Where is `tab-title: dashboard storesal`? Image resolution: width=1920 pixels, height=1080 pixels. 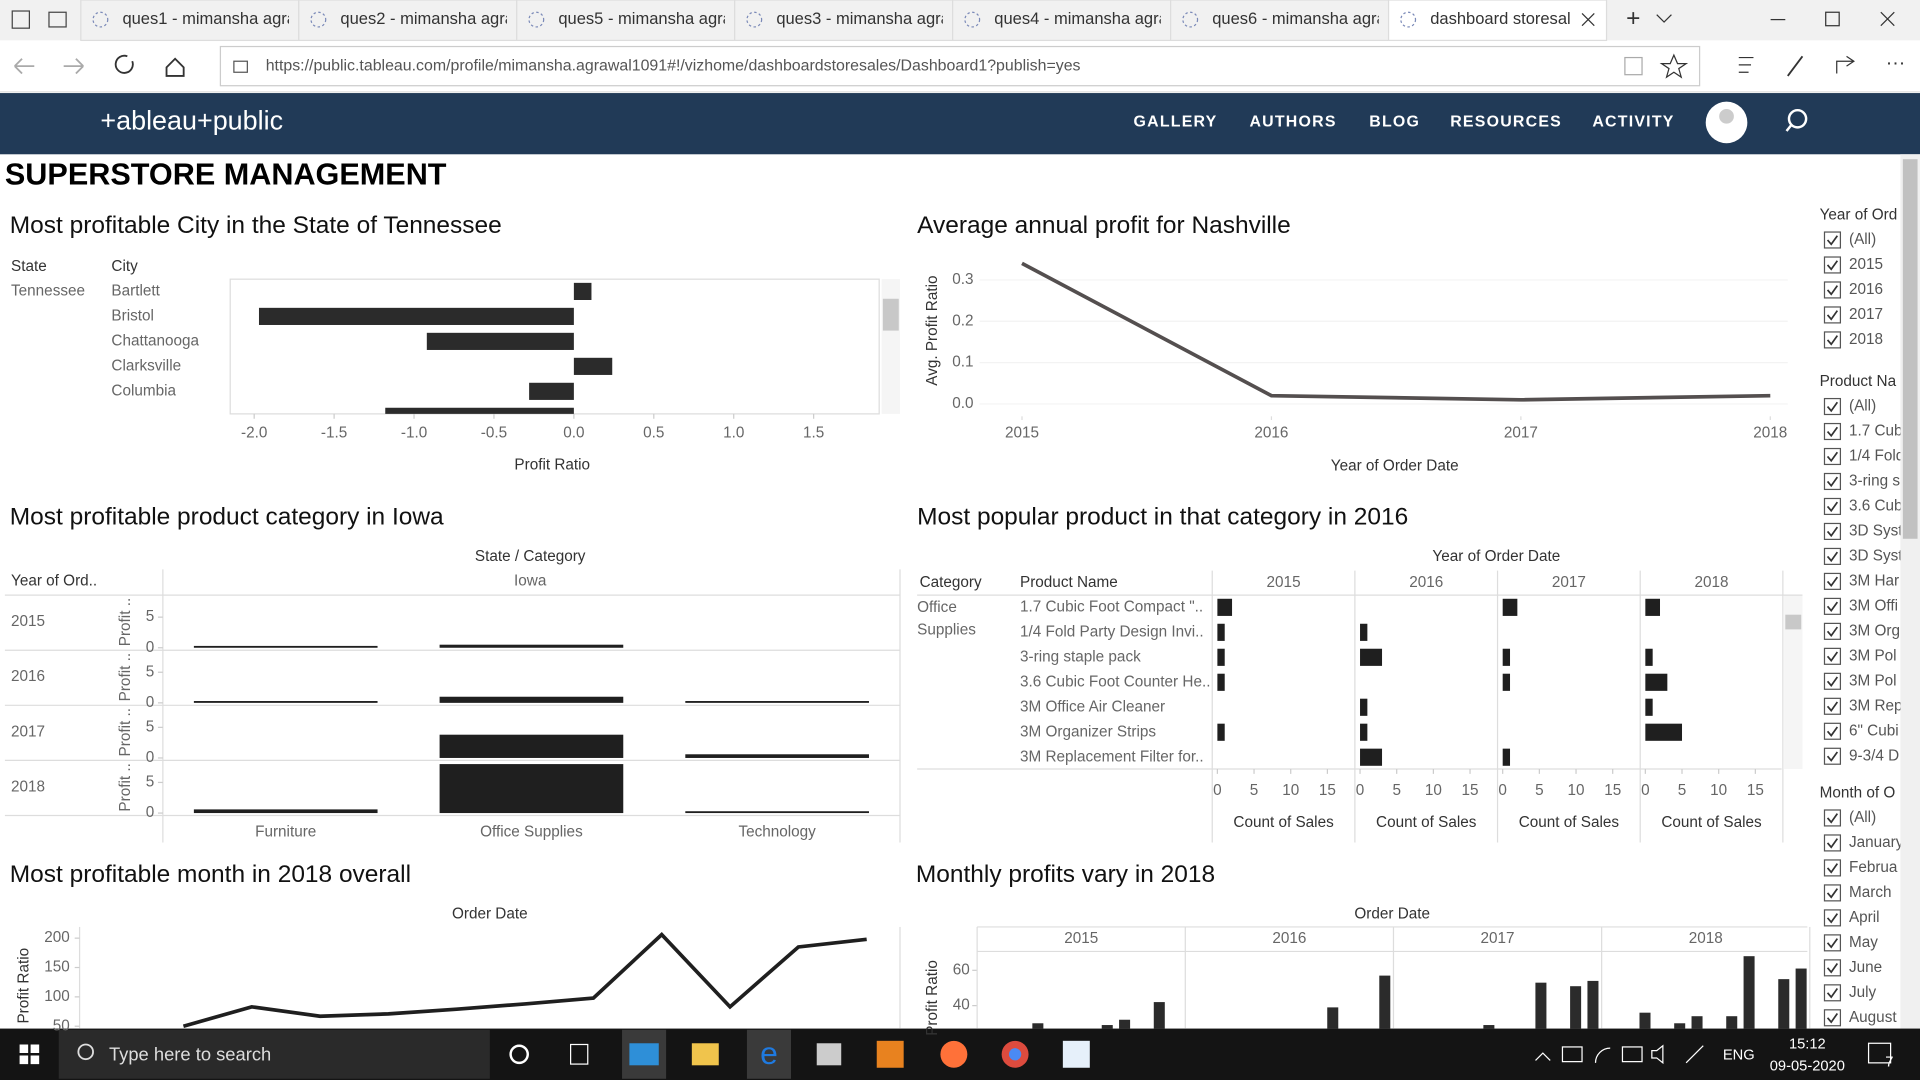
tab-title: dashboard storesal is located at coordinates (1500, 18).